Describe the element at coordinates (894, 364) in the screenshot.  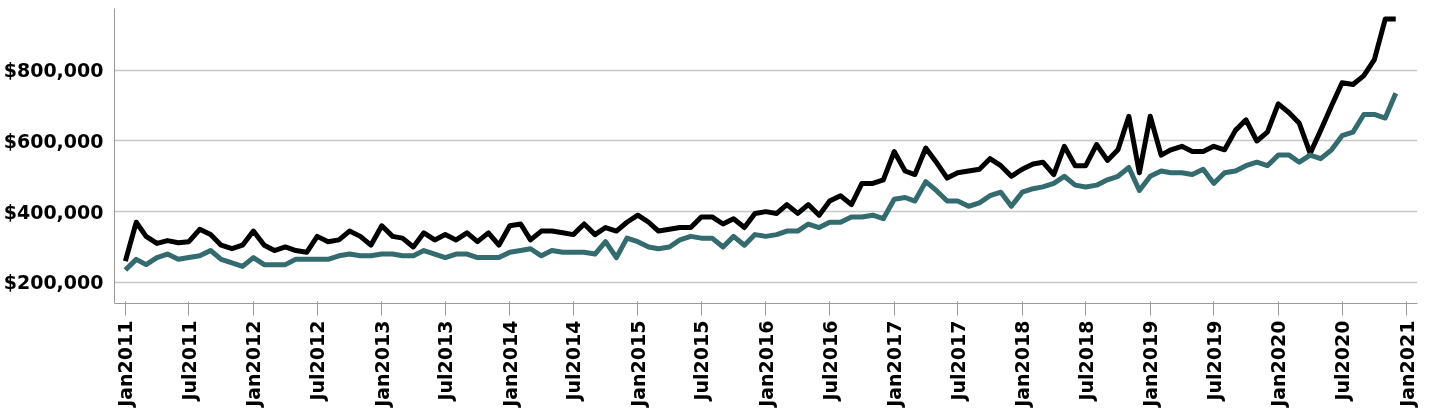
I see `x-tick-label: Jan2017` at that location.